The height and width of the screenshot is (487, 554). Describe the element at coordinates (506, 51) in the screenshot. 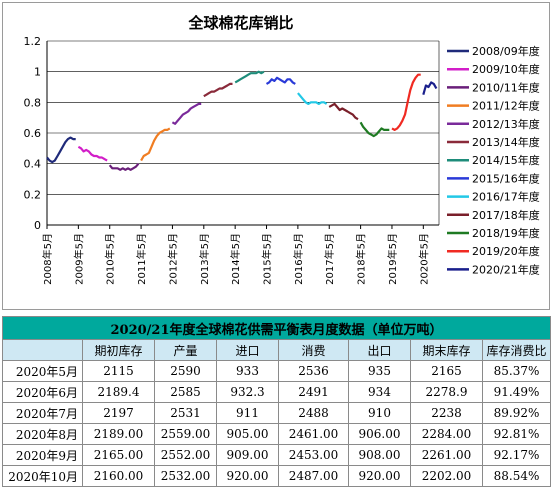

I see `legend-label-0: 2008/09年度` at that location.